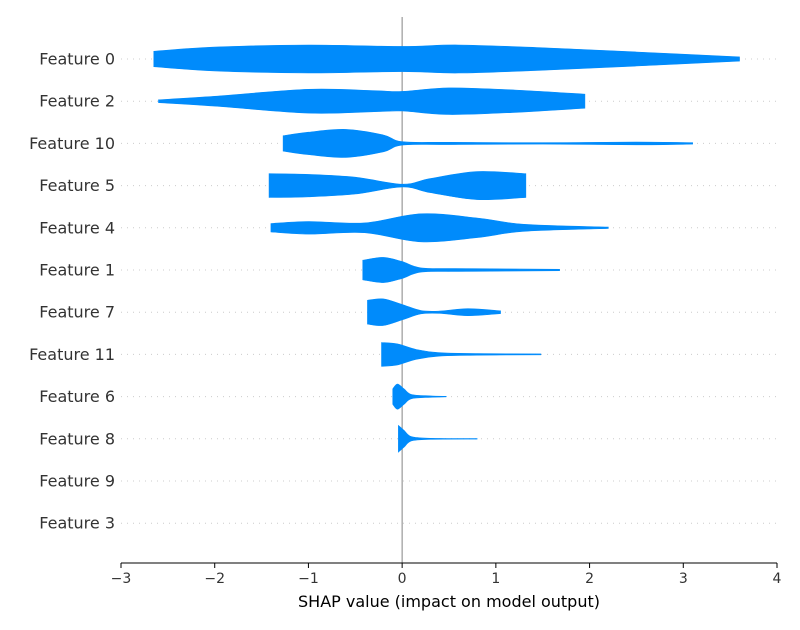  I want to click on x-tick-label: 1, so click(495, 579).